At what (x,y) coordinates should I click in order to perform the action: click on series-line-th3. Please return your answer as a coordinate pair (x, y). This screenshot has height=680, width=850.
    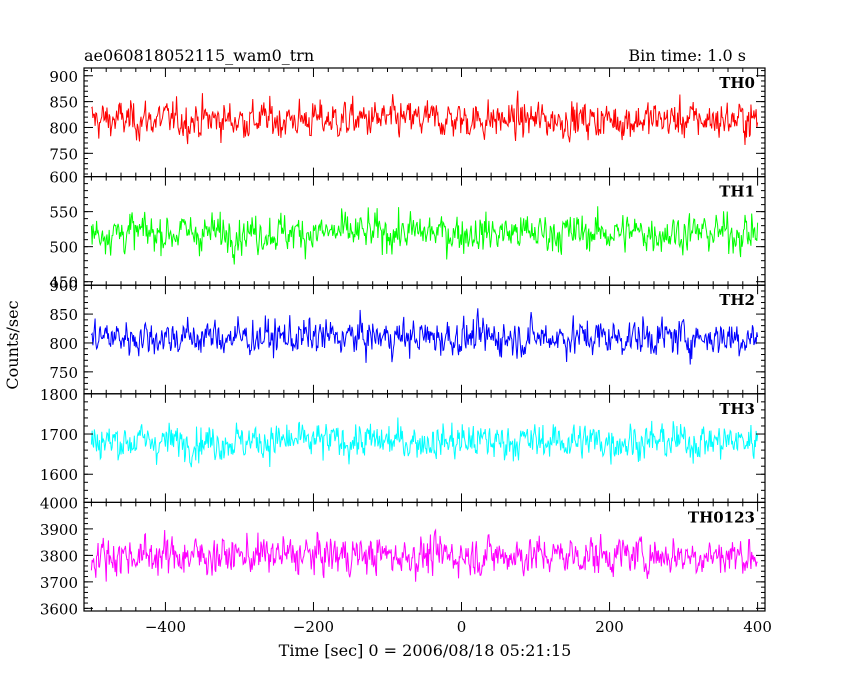
    Looking at the image, I should click on (424, 442).